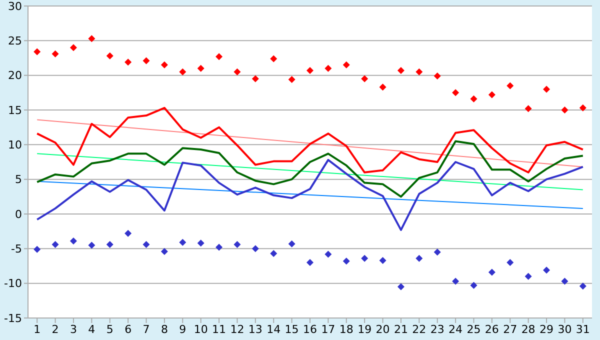 The height and width of the screenshot is (340, 600). Describe the element at coordinates (128, 329) in the screenshot. I see `x-tick-label: 6` at that location.